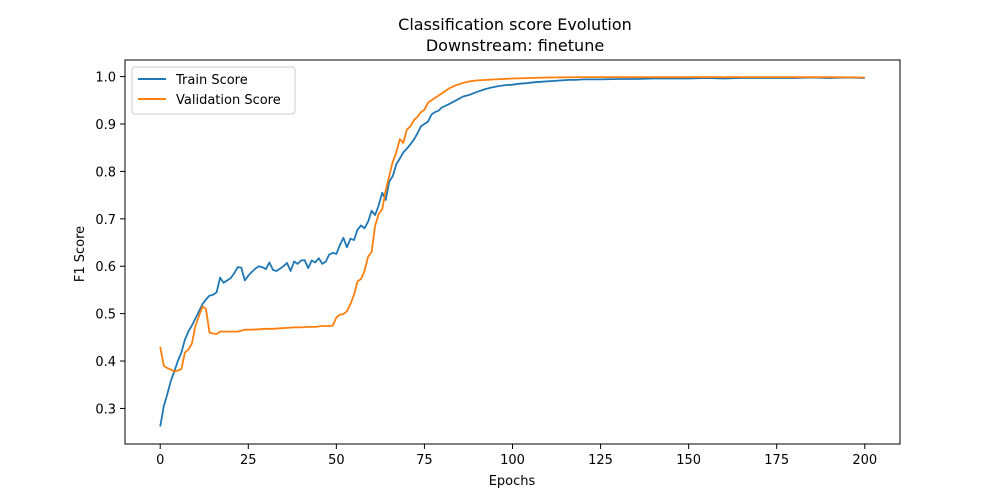 This screenshot has height=500, width=1000. I want to click on legend-label-train: Train Score, so click(211, 80).